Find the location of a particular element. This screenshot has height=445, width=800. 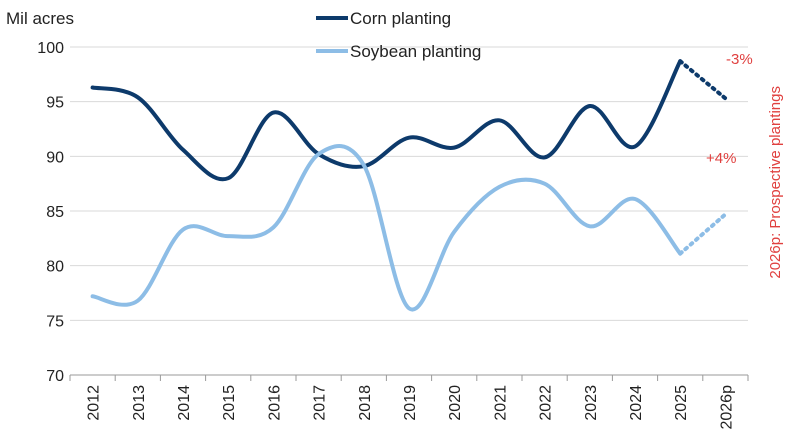

x-tick-2021: 2021 is located at coordinates (500, 403).